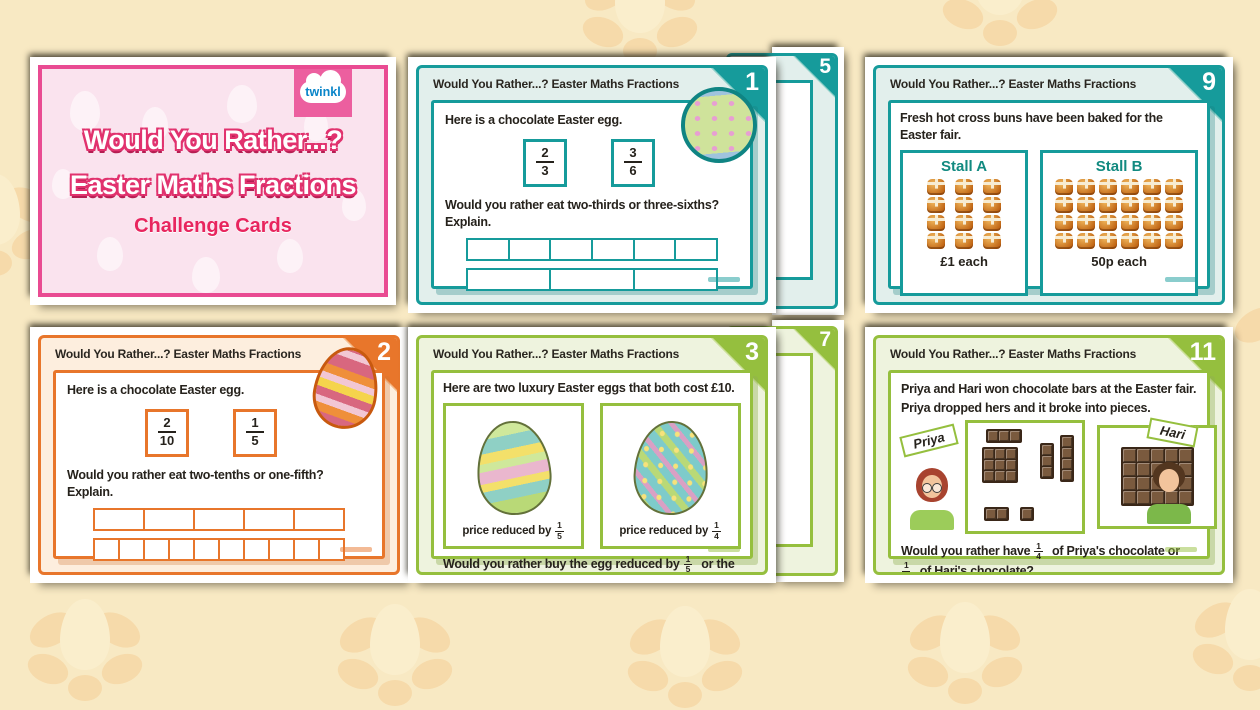 The width and height of the screenshot is (1260, 710). I want to click on stall-a-bun-grid, so click(964, 214).